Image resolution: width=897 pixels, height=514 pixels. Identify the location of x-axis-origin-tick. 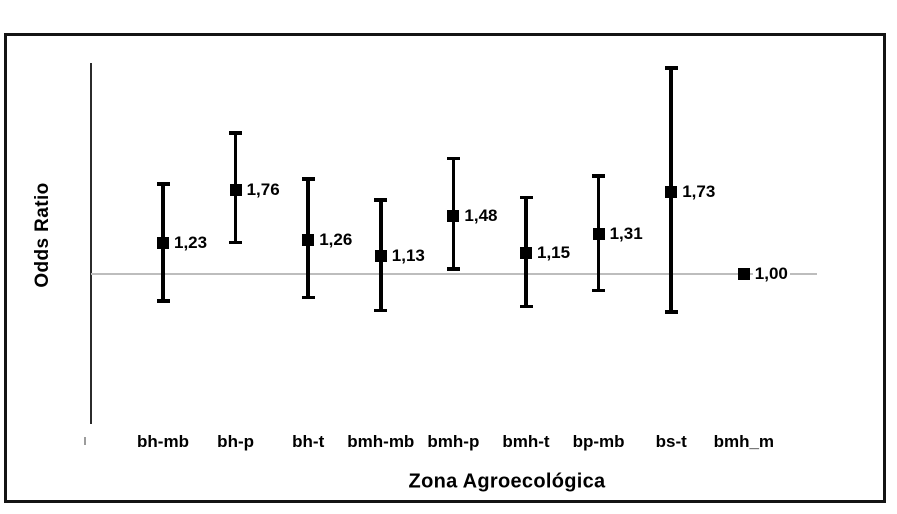
(85, 441).